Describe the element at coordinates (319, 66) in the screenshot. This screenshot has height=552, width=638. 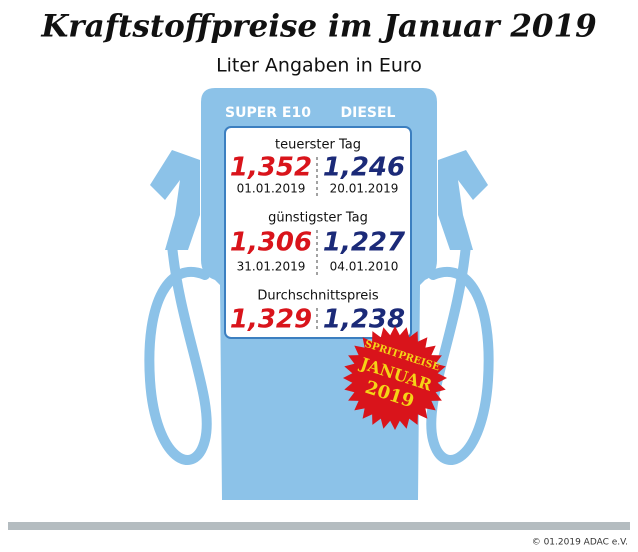
I see `subtitle: Liter Angaben in Euro` at that location.